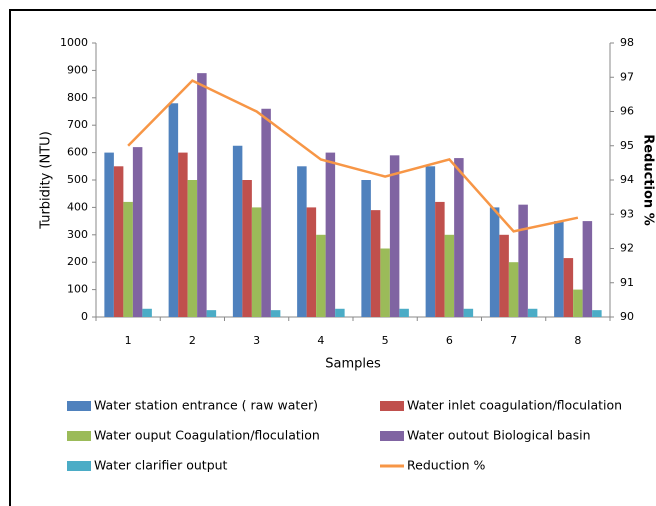 Image resolution: width=656 pixels, height=506 pixels. I want to click on y2-axis-label: Reduction %, so click(648, 180).